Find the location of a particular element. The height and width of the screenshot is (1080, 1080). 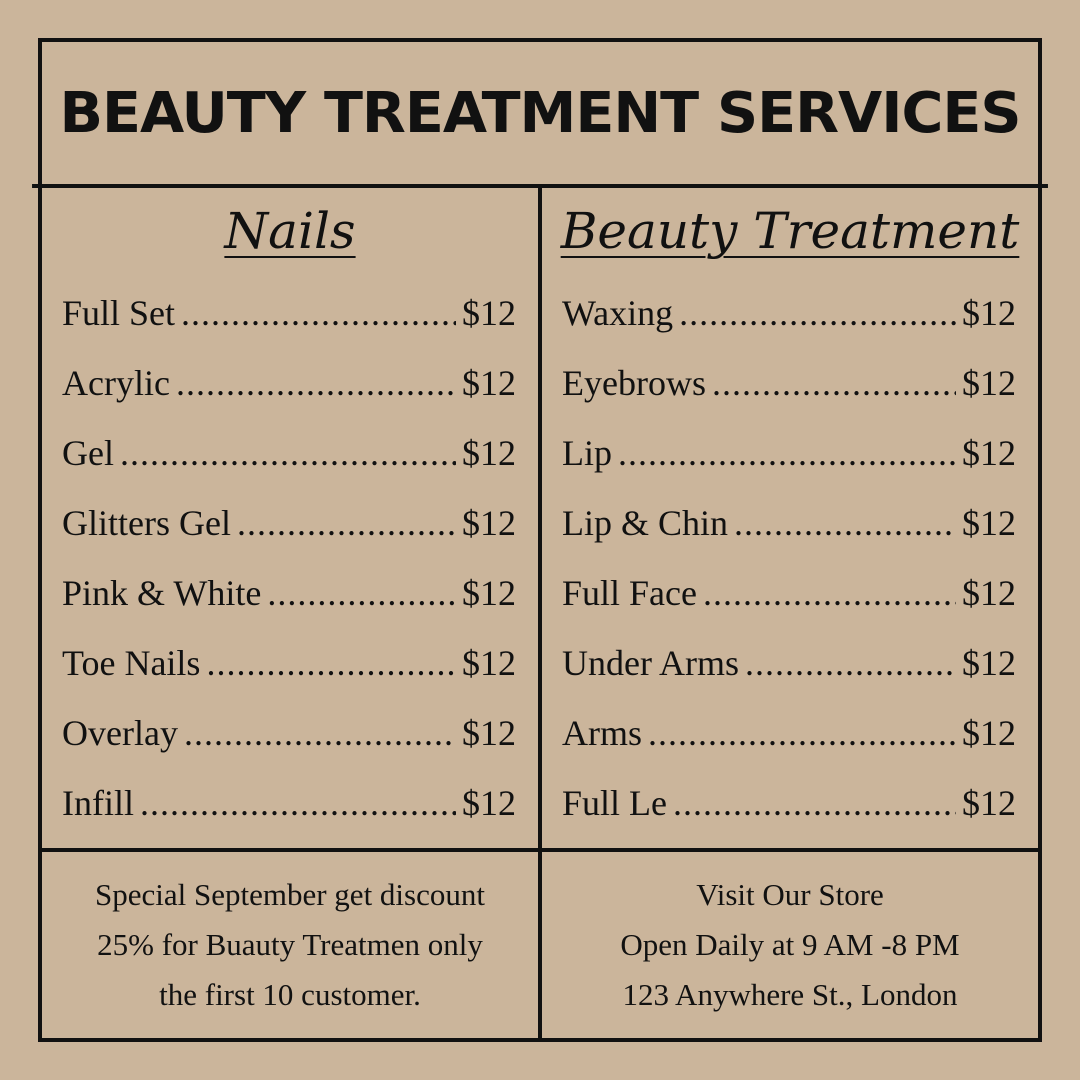

store-hours: Open Daily at 9 AM -8 PM is located at coordinates (790, 944).